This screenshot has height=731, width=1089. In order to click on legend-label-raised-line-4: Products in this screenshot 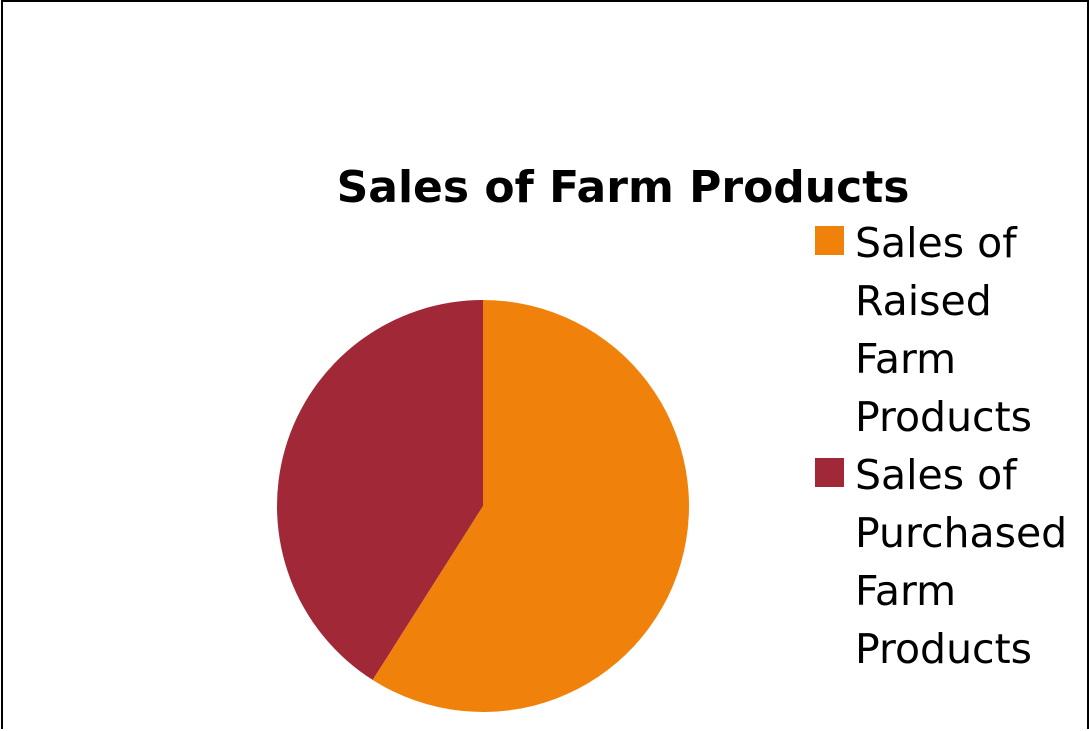, I will do `click(944, 417)`.